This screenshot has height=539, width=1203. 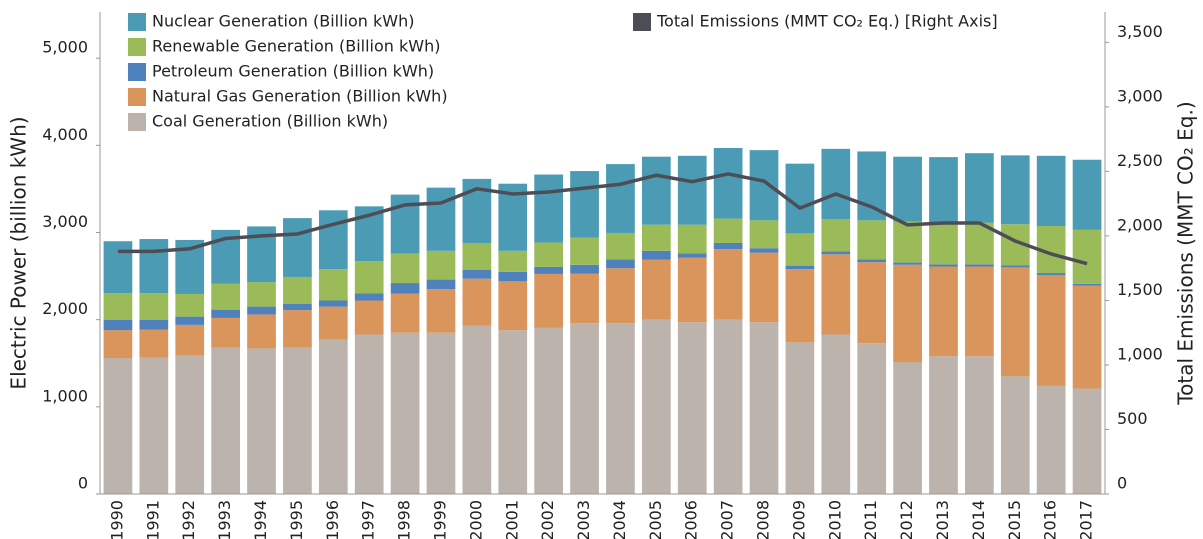 I want to click on y2-tick-label: 500, so click(x=1132, y=418).